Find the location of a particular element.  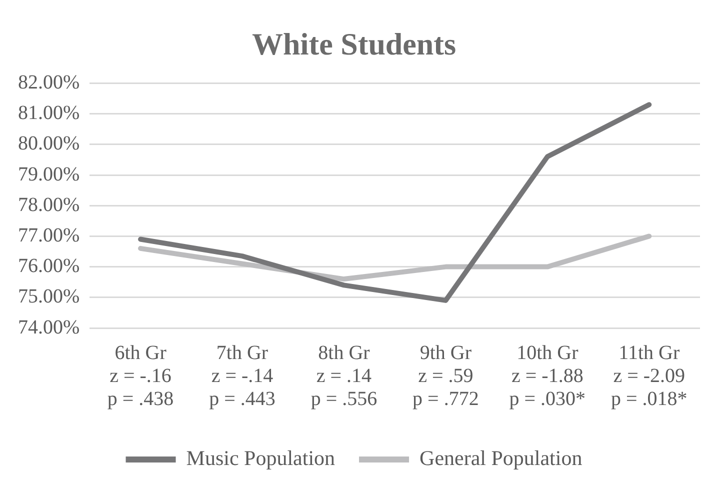

x-tick-label: 9th Gr z = .59 p = .772 is located at coordinates (445, 376).